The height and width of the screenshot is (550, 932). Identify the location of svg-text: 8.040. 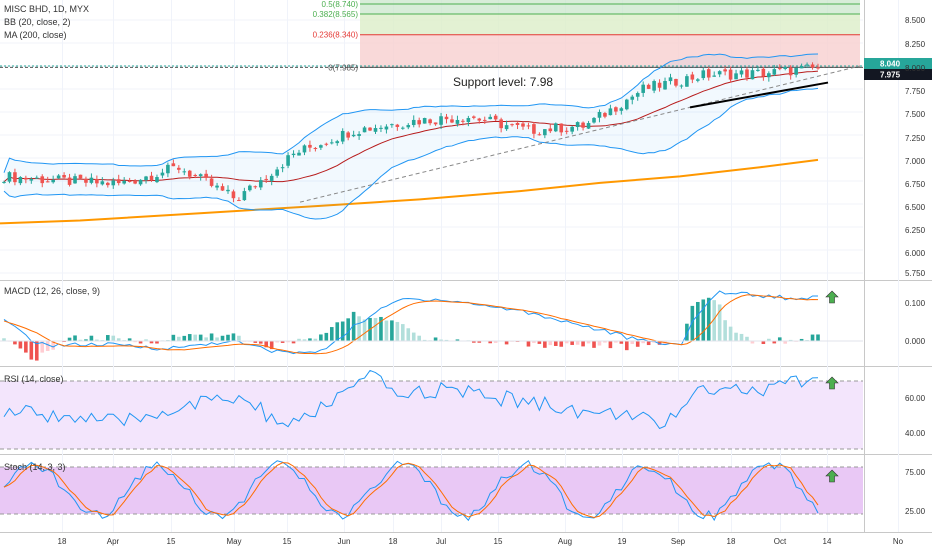
(890, 64).